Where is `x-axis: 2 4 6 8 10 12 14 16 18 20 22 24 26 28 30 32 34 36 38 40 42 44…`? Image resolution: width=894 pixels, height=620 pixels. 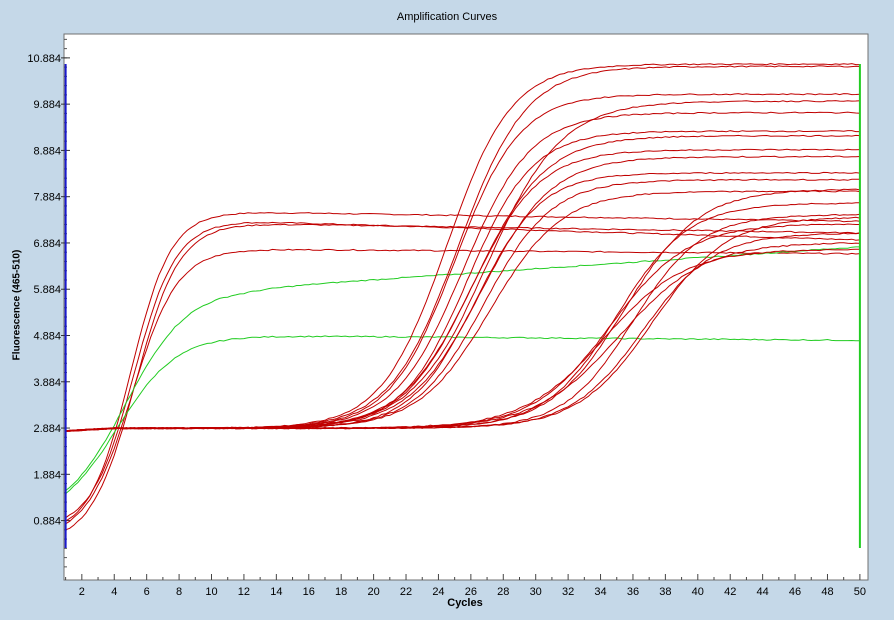
x-axis: 2 4 6 8 10 12 14 16 18 20 22 24 26 28 30 32 34 36 38 40 42 44… is located at coordinates (465, 586).